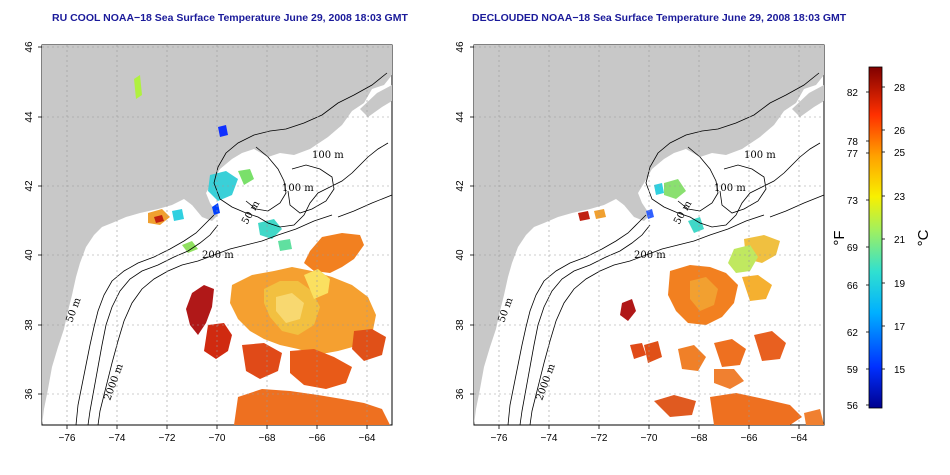 This screenshot has height=475, width=950. I want to click on left-lon-axis: −76 −74 −72 −70 −68 −66 −64, so click(217, 434).